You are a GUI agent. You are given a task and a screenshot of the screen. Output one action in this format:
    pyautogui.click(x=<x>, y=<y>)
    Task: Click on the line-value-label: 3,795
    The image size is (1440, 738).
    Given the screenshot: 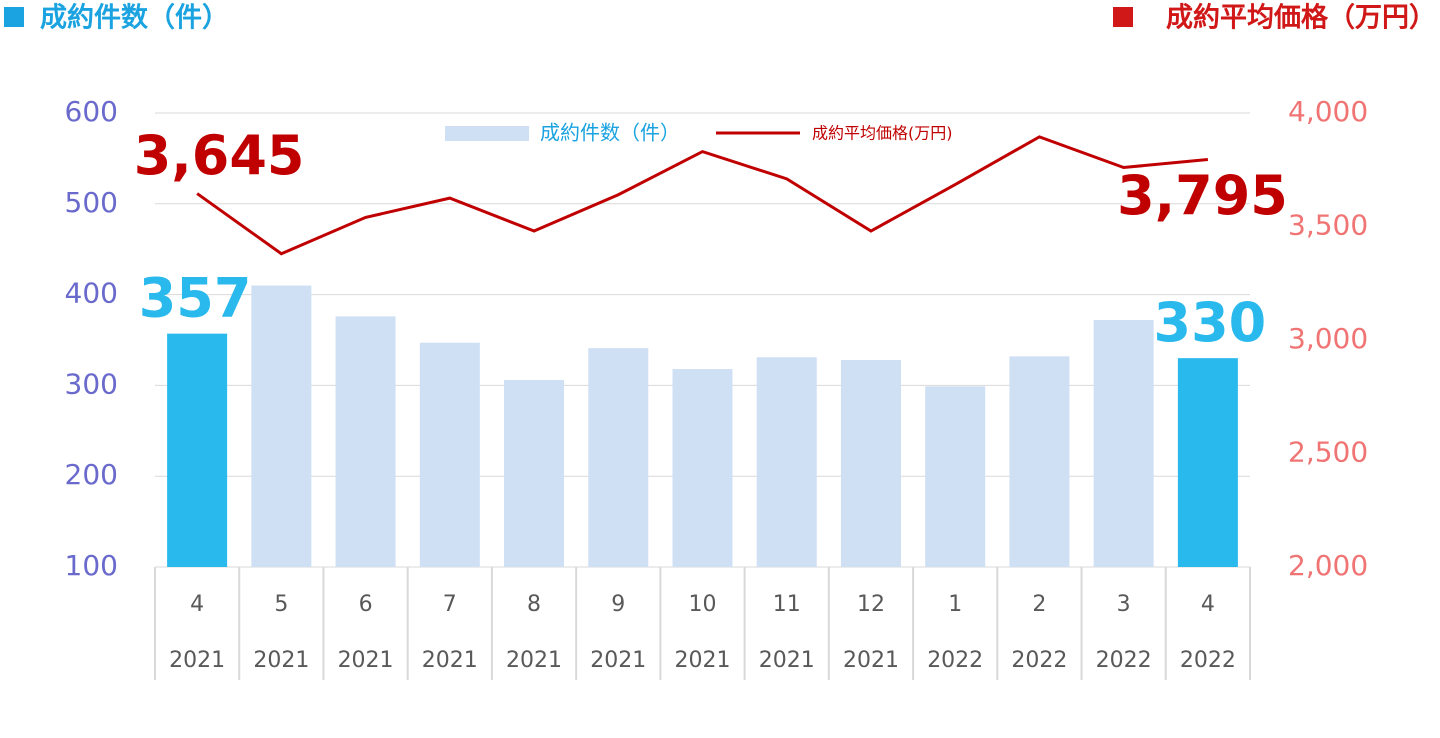 What is the action you would take?
    pyautogui.click(x=1202, y=195)
    